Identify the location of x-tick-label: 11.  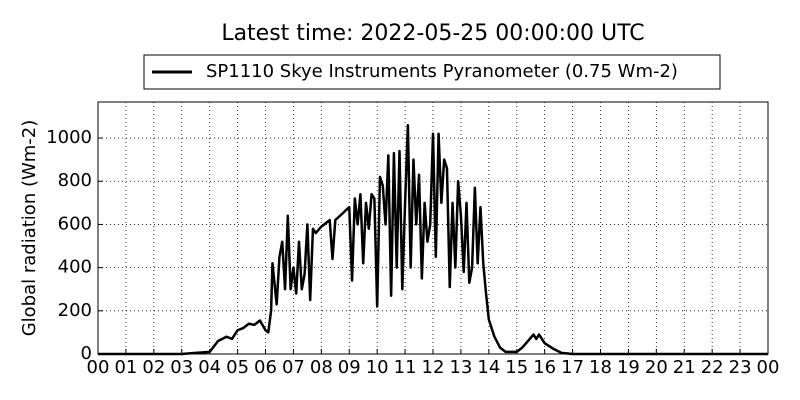
(405, 367).